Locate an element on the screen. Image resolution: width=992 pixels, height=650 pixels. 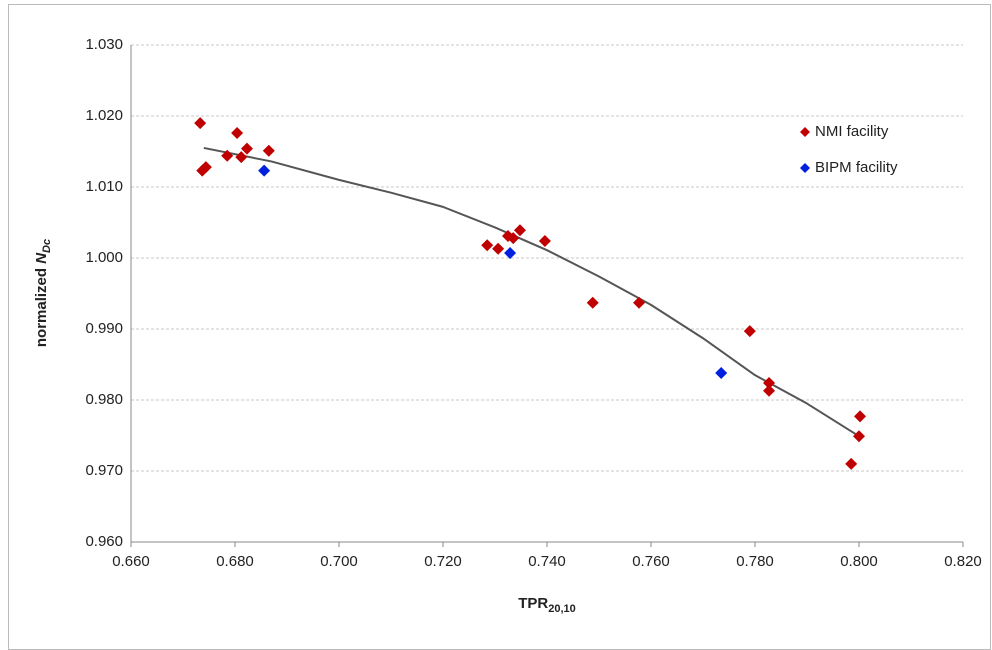
y-tick-label: 0.980 is located at coordinates (104, 399).